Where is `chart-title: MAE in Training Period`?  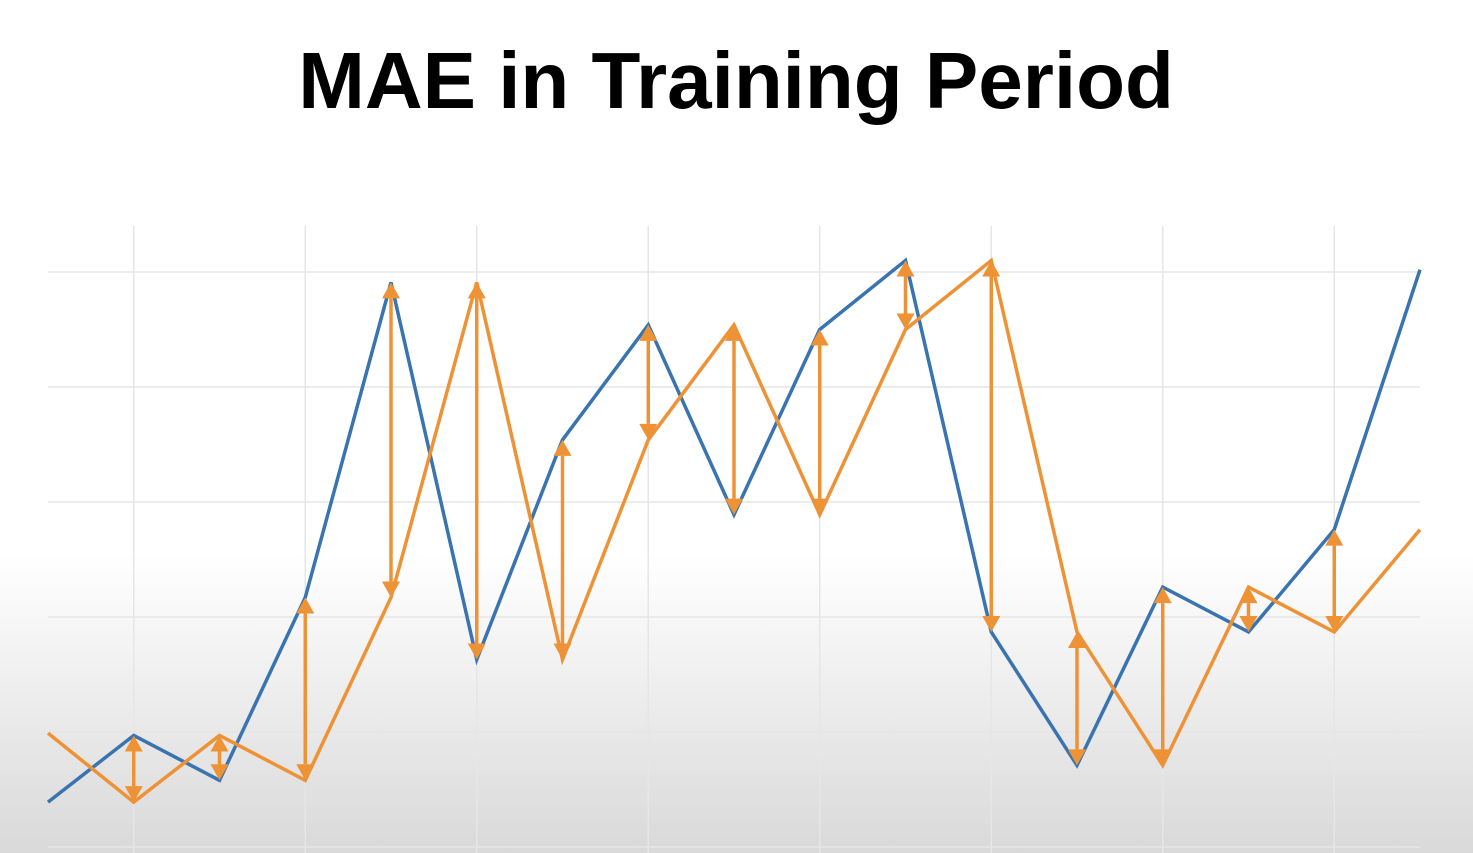 chart-title: MAE in Training Period is located at coordinates (736, 80).